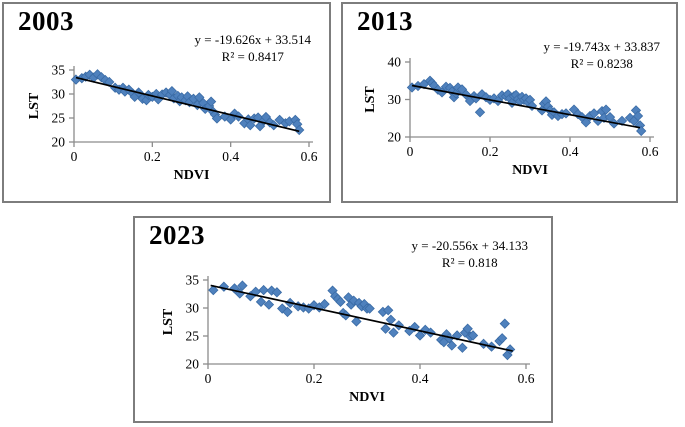  I want to click on annotation-block: y = -20.556x + 34.133 R² = 0.818, so click(470, 254).